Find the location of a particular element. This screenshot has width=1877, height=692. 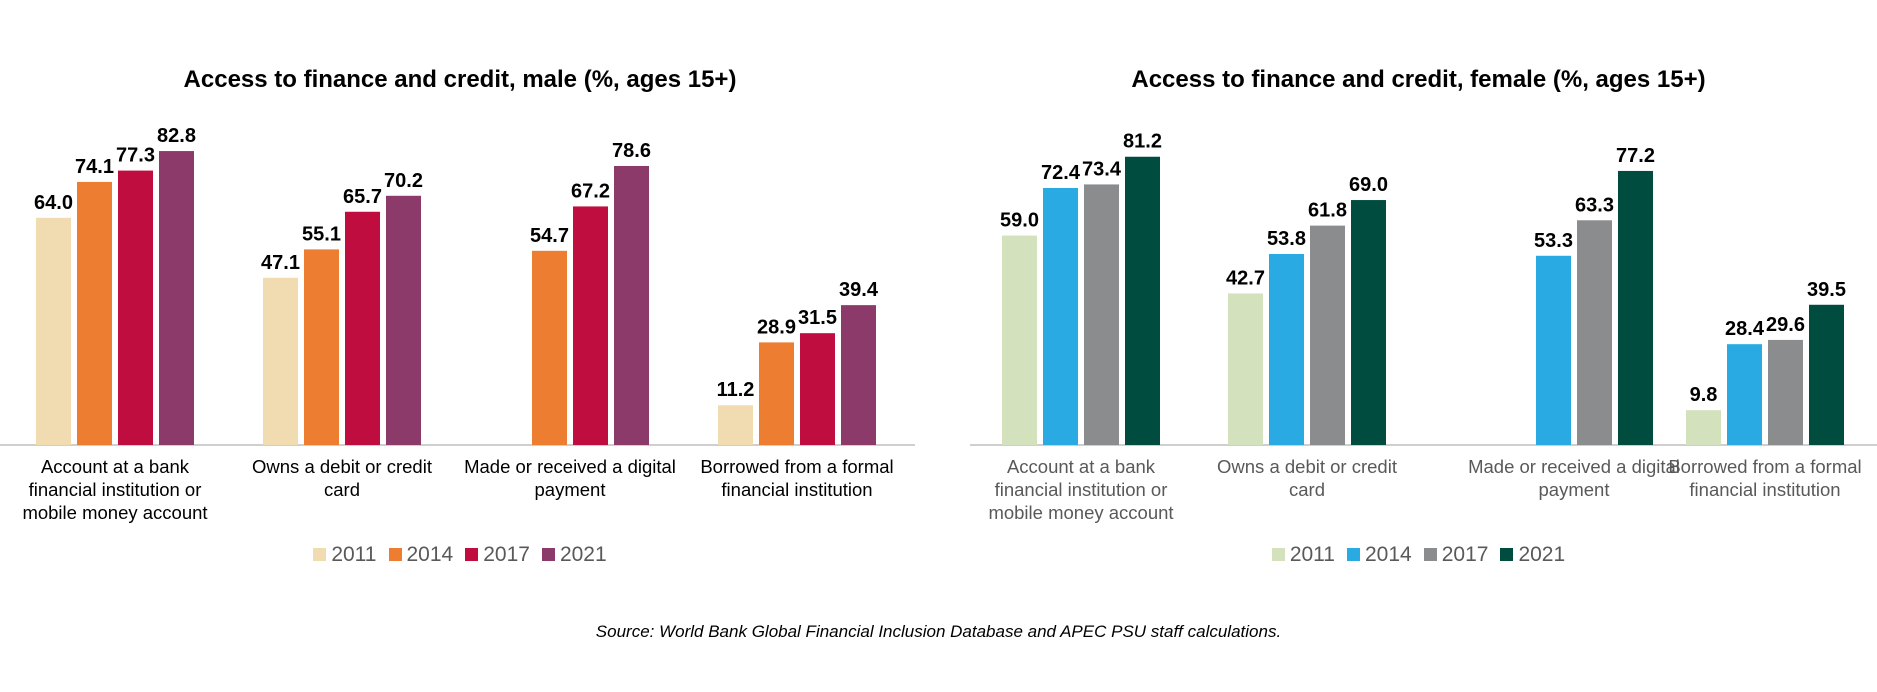

data-label-2011-cat-1: 64.0 is located at coordinates (53, 203).